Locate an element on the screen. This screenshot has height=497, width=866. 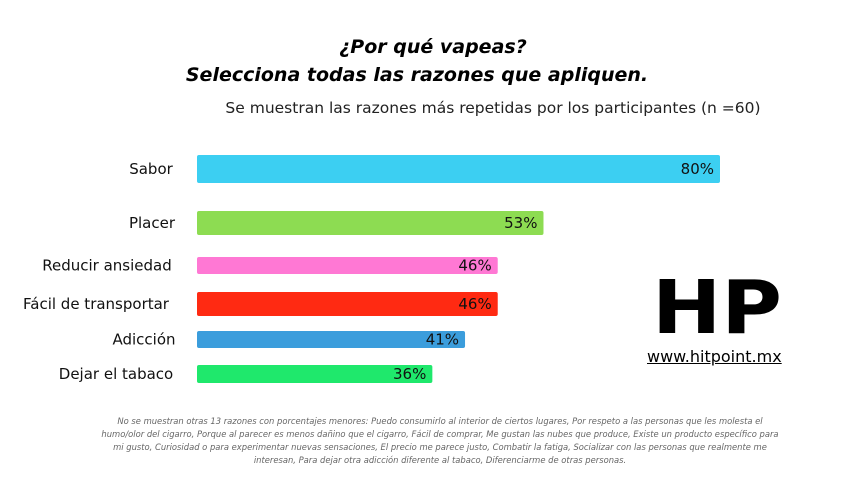
bar-adicci-n is located at coordinates (331, 339).